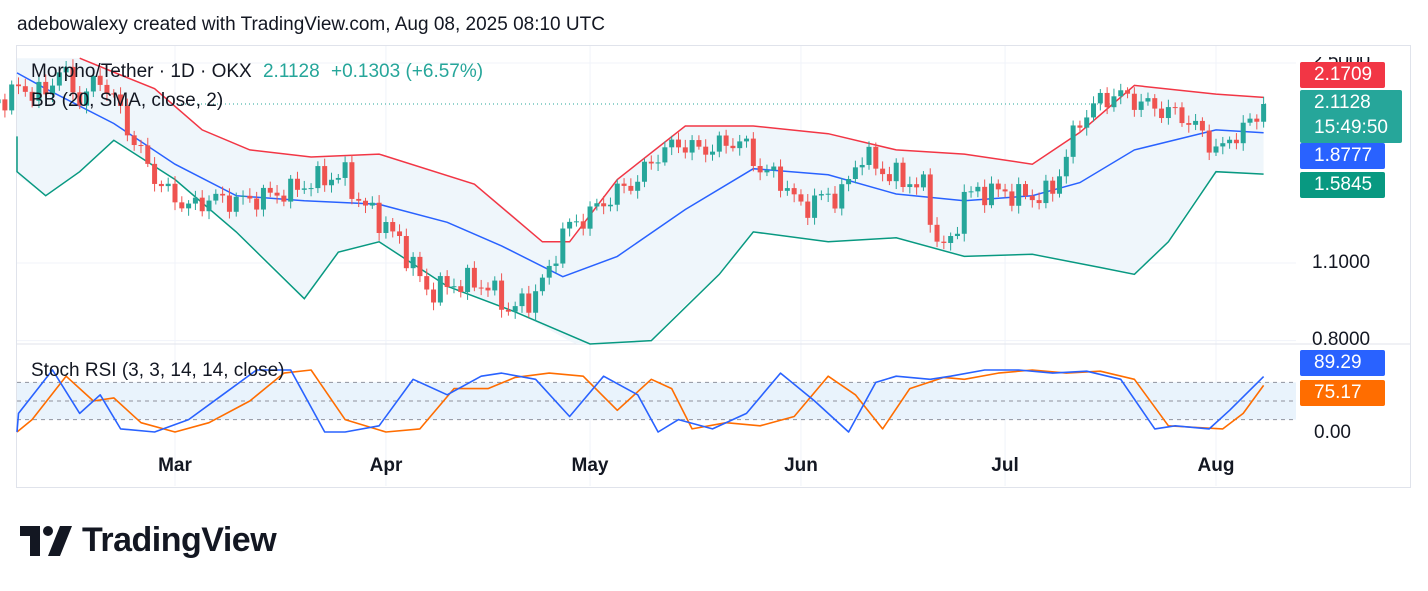 The height and width of the screenshot is (591, 1428). Describe the element at coordinates (158, 370) in the screenshot. I see `stoch-legend: Stoch RSI (3, 3, 14, 14, close)` at that location.